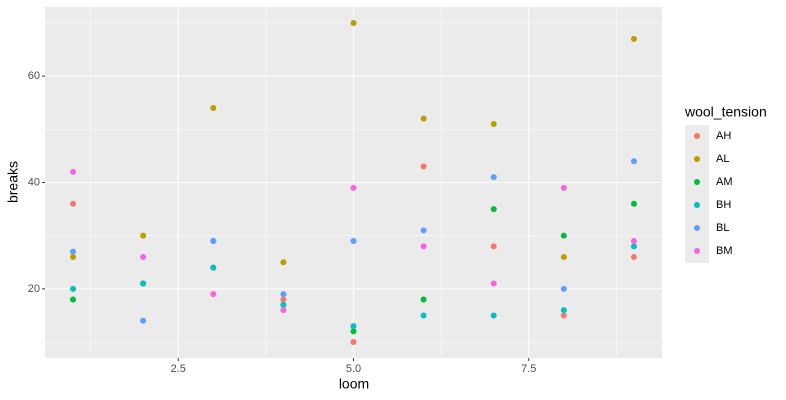  I want to click on legend-label: AM, so click(724, 182).